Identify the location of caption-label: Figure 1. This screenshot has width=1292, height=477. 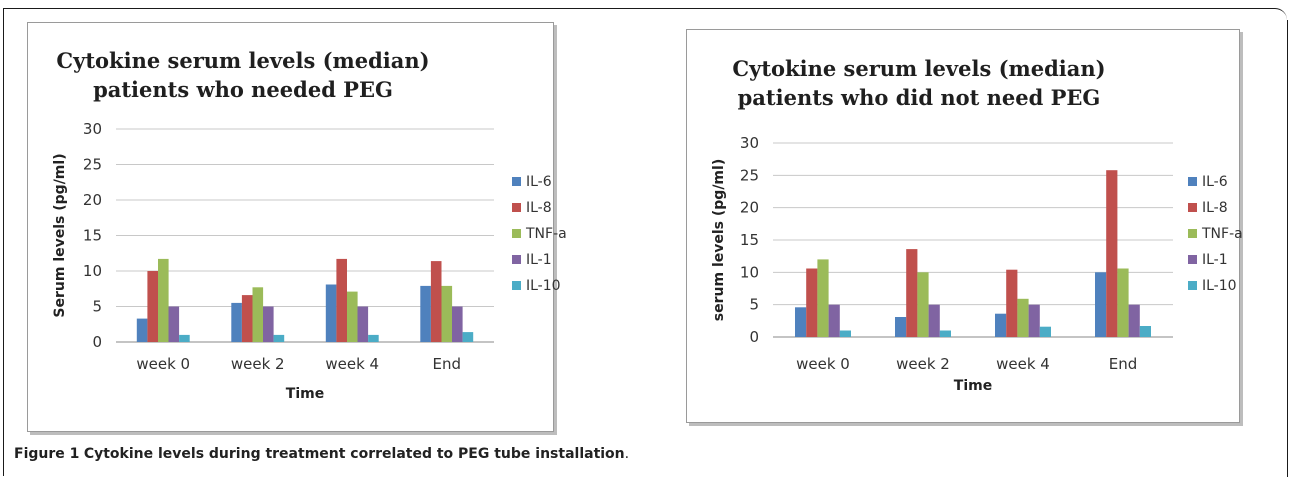
(47, 454).